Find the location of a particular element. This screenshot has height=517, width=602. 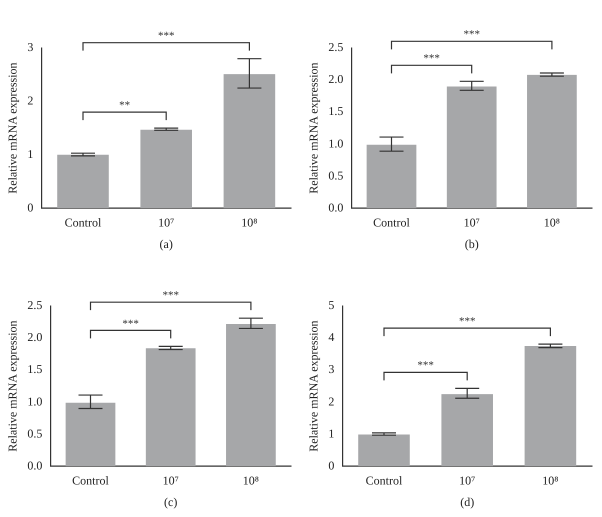

x-axis-title: (c) is located at coordinates (171, 501).